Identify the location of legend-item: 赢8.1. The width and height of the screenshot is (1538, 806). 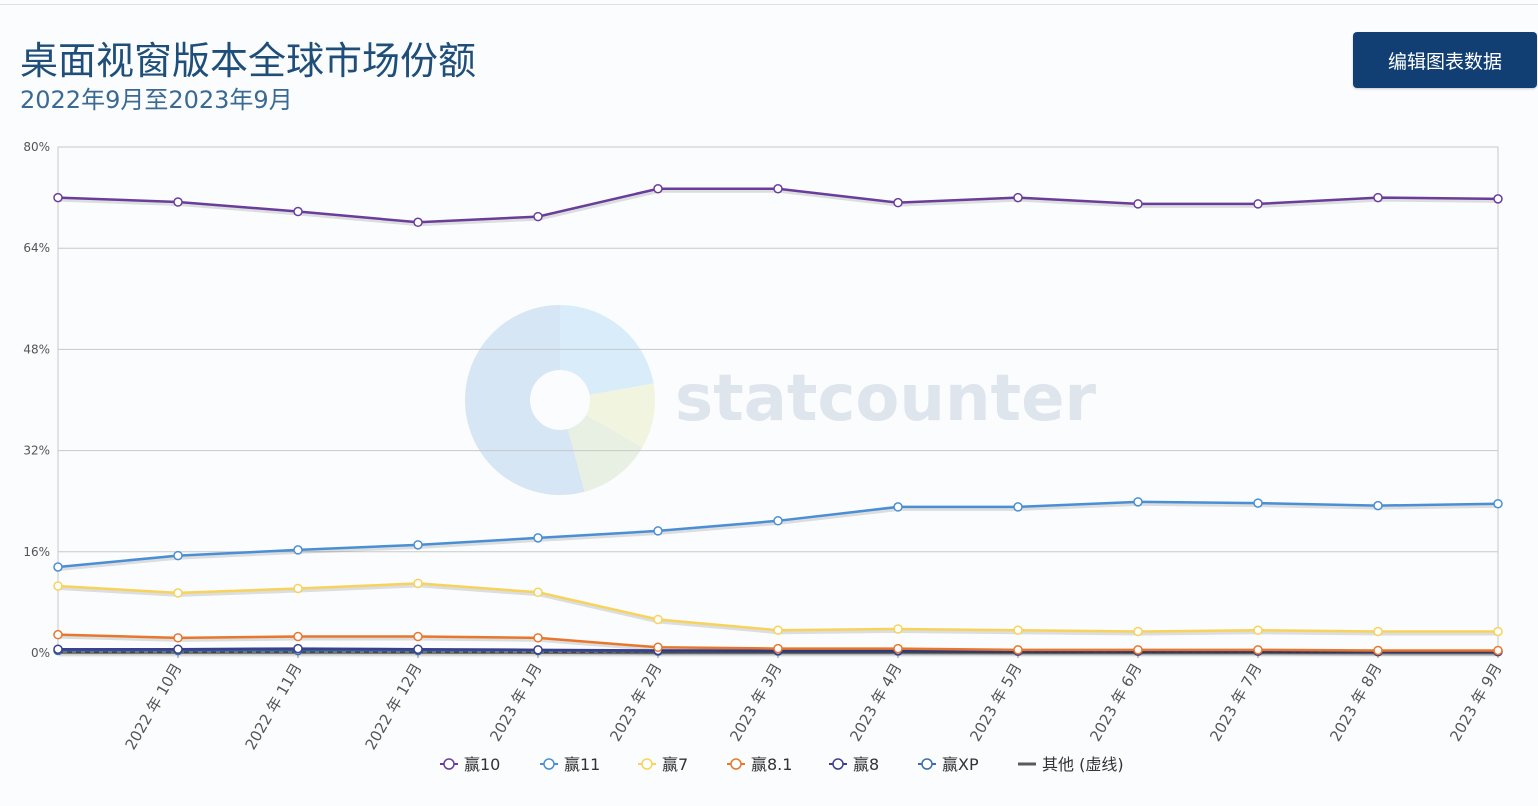
(759, 764).